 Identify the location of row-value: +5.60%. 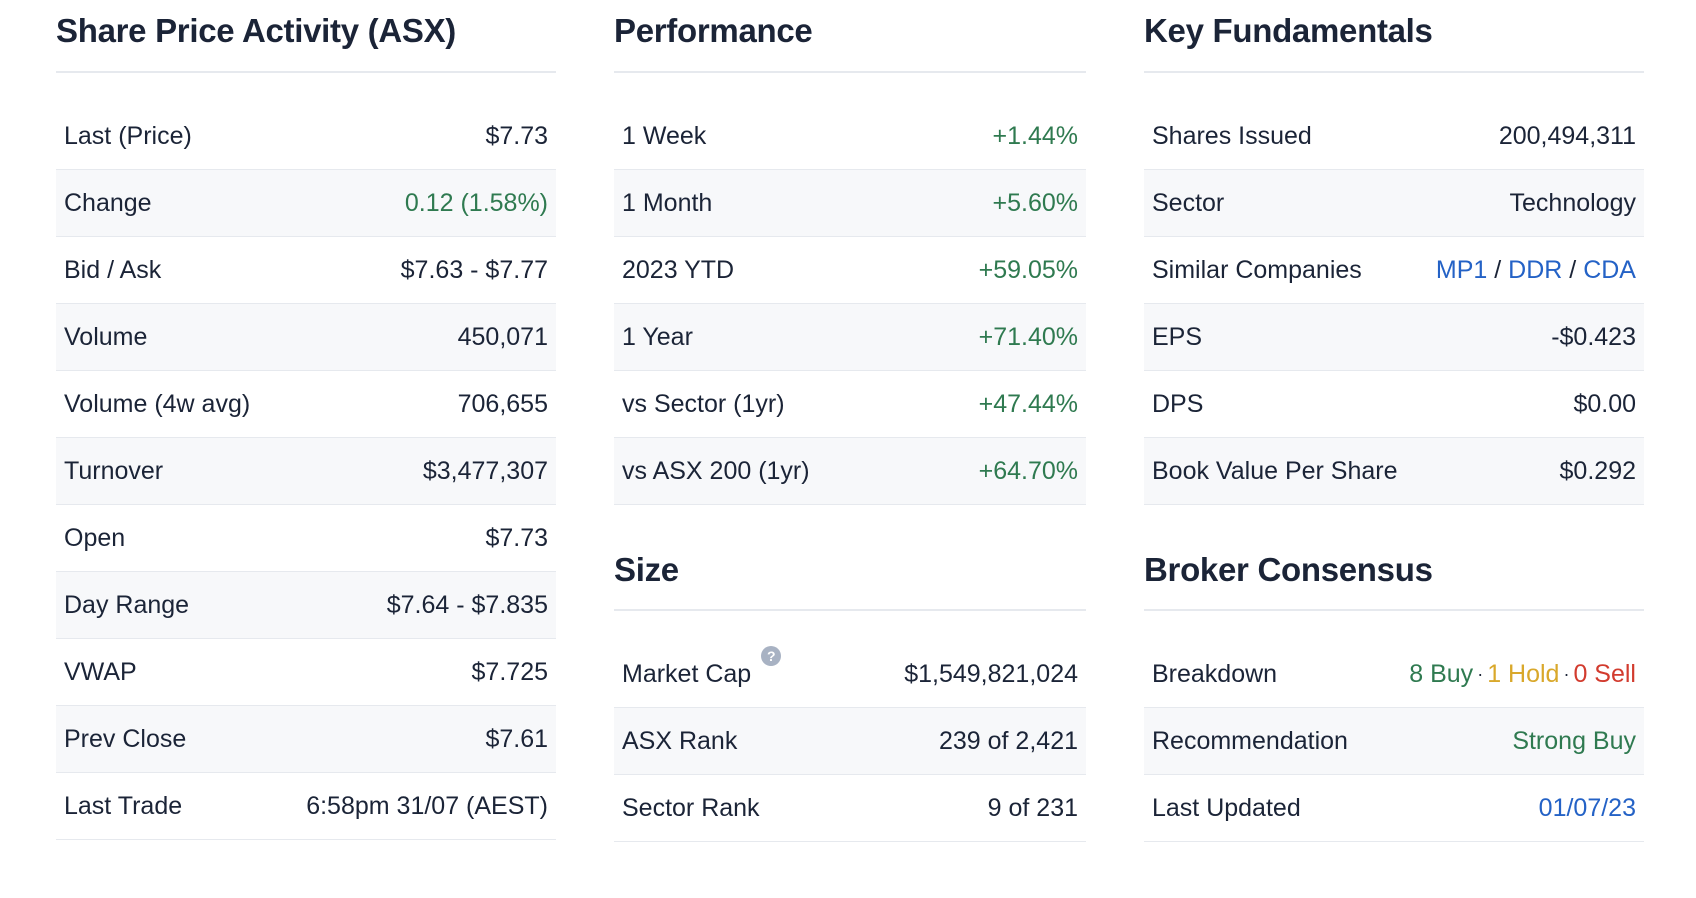
(1035, 202).